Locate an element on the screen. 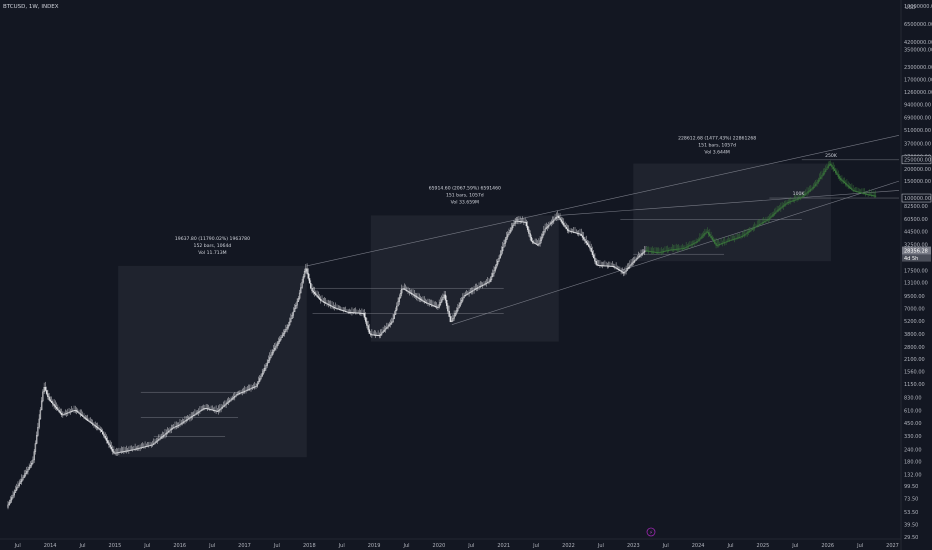 The width and height of the screenshot is (932, 550). time-tick-11: 2019 is located at coordinates (374, 546).